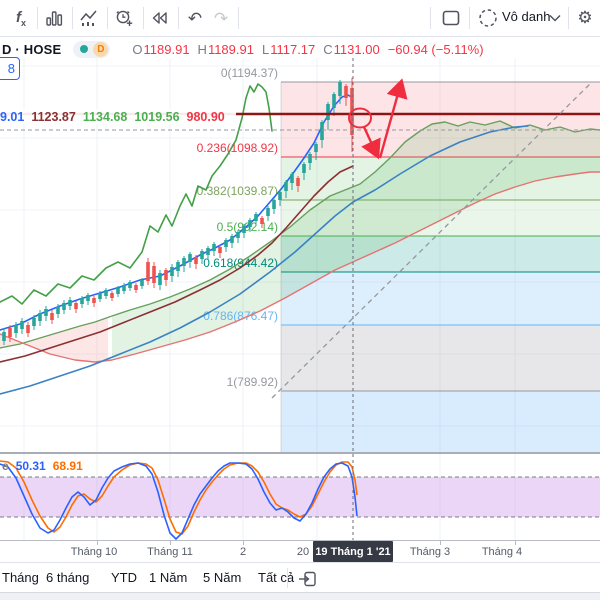 This screenshot has width=600, height=600. What do you see at coordinates (124, 577) in the screenshot?
I see `range-button-ytd: YTD` at bounding box center [124, 577].